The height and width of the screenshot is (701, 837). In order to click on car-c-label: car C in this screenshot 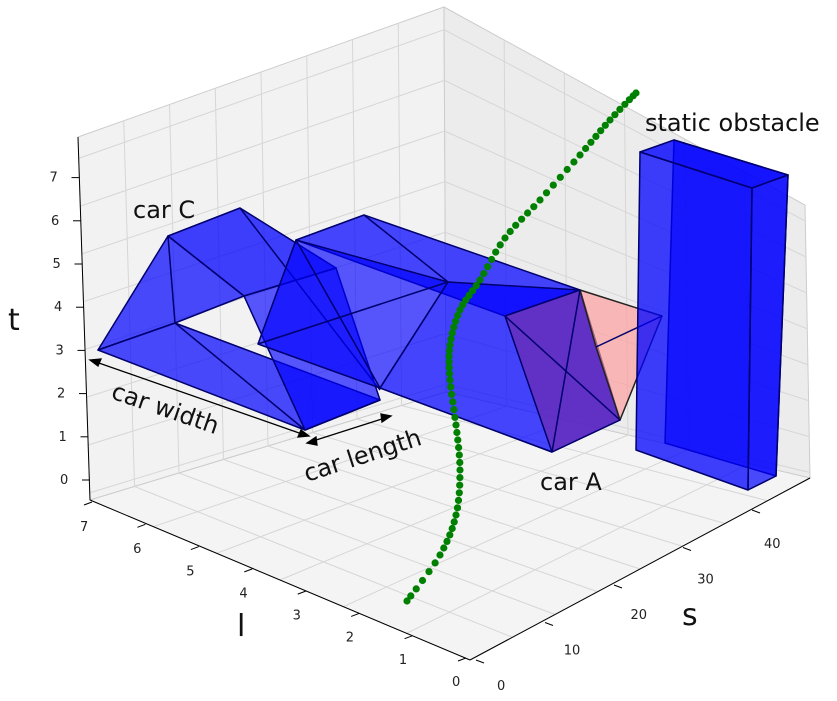, I will do `click(164, 210)`.